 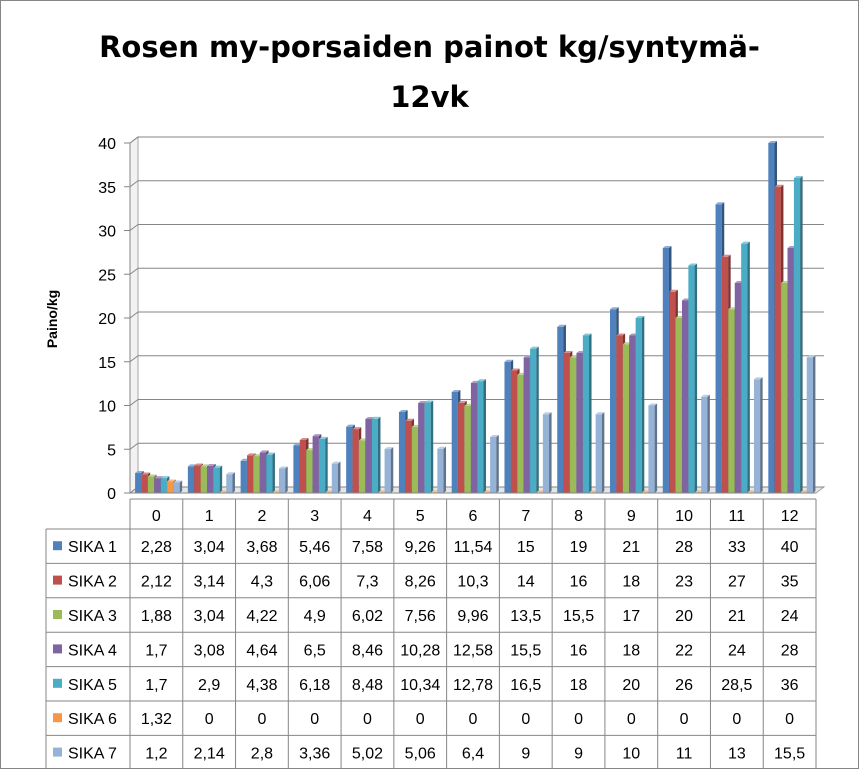 What do you see at coordinates (476, 359) in the screenshot?
I see `gridline` at bounding box center [476, 359].